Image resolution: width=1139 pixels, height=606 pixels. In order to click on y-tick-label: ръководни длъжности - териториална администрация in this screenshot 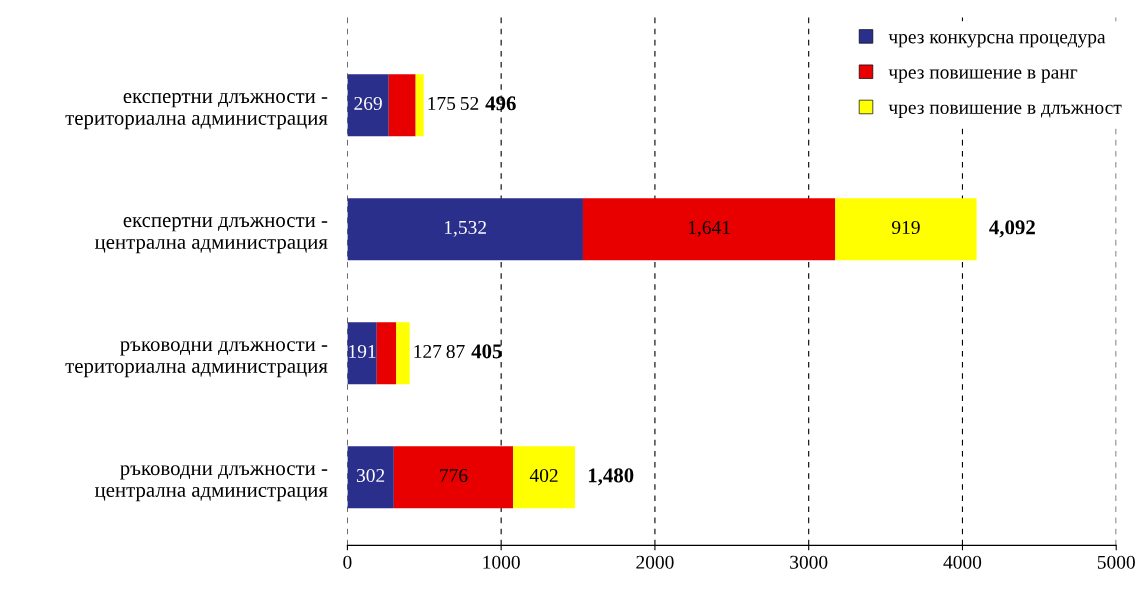, I will do `click(196, 359)`.